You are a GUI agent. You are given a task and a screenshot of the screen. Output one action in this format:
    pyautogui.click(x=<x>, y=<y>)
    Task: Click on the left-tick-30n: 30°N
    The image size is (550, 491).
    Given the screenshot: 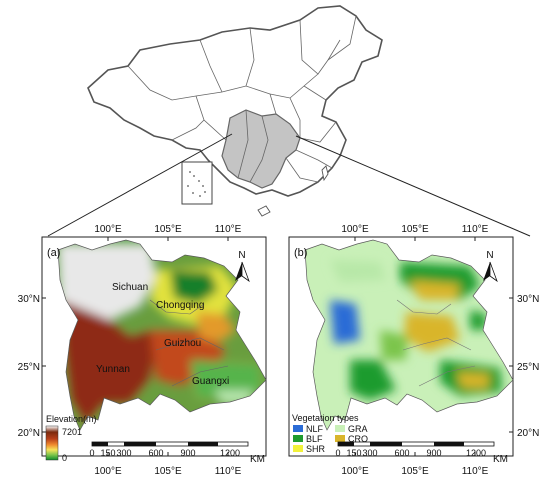 What is the action you would take?
    pyautogui.click(x=29, y=299)
    